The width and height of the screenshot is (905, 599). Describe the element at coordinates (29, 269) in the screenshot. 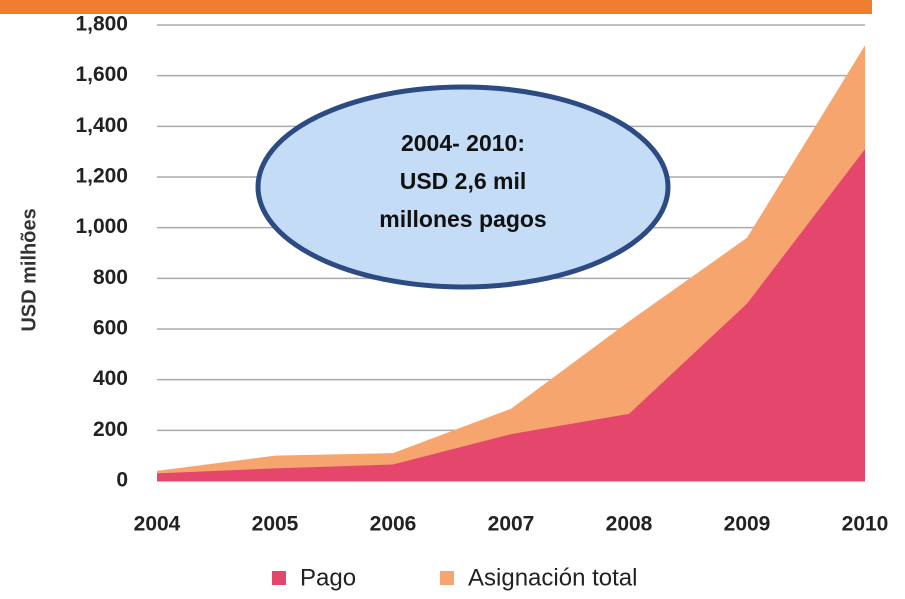

I see `y-axis-label: USD milhões` at that location.